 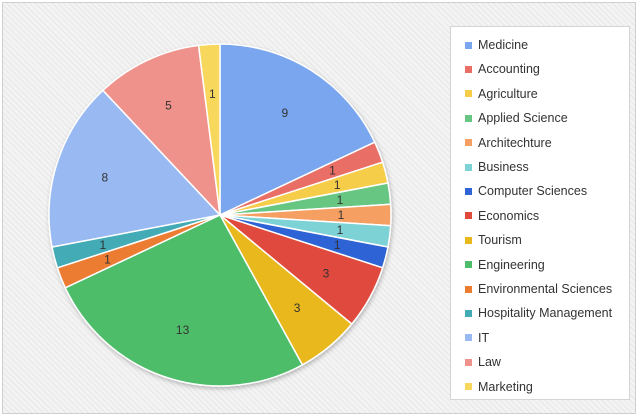 I want to click on data-label-environmental-sciences: 1, so click(x=107, y=260).